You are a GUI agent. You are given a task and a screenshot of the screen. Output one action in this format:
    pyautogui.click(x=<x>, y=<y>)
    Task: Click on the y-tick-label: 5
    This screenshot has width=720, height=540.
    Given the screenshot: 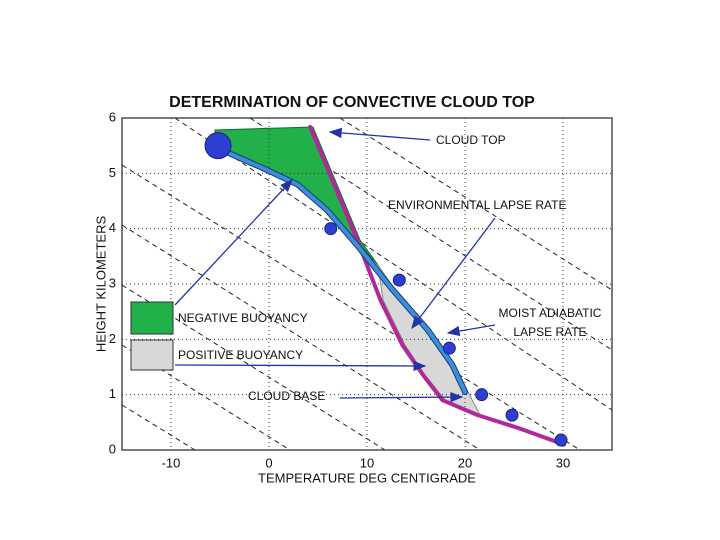 What is the action you would take?
    pyautogui.click(x=112, y=172)
    